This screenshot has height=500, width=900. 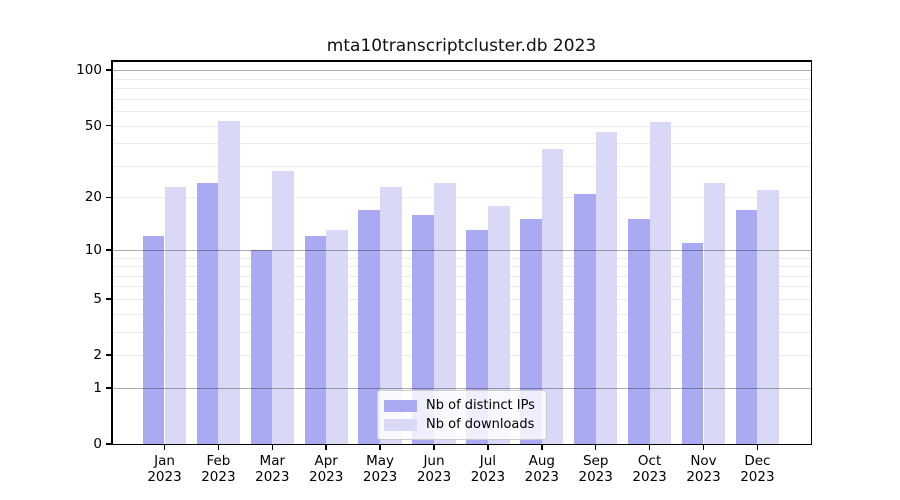 I want to click on x-tick-jan, so click(x=164, y=447).